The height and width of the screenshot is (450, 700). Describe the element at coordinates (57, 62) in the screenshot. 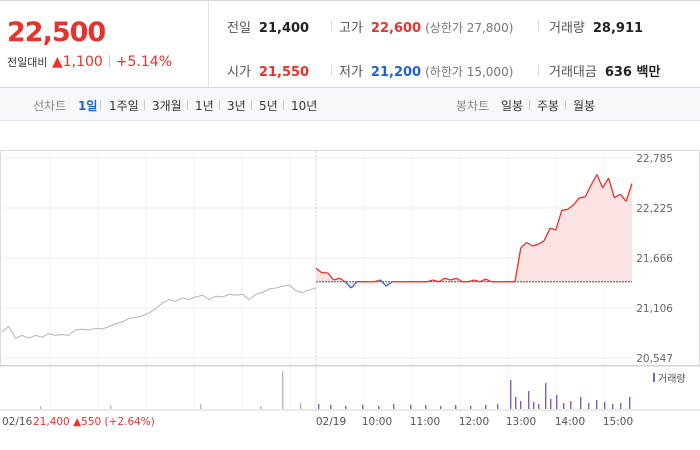

I see `up-triangle-icon: ▲` at that location.